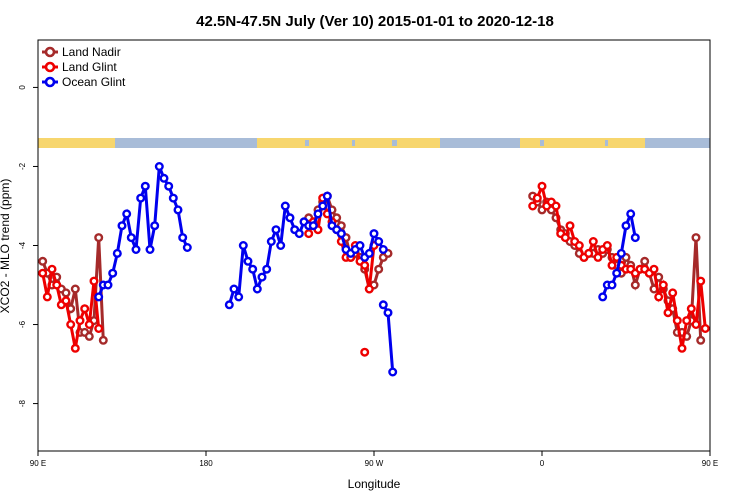 Image resolution: width=750 pixels, height=500 pixels. Describe the element at coordinates (374, 463) in the screenshot. I see `x-tick-label: 90 W` at that location.